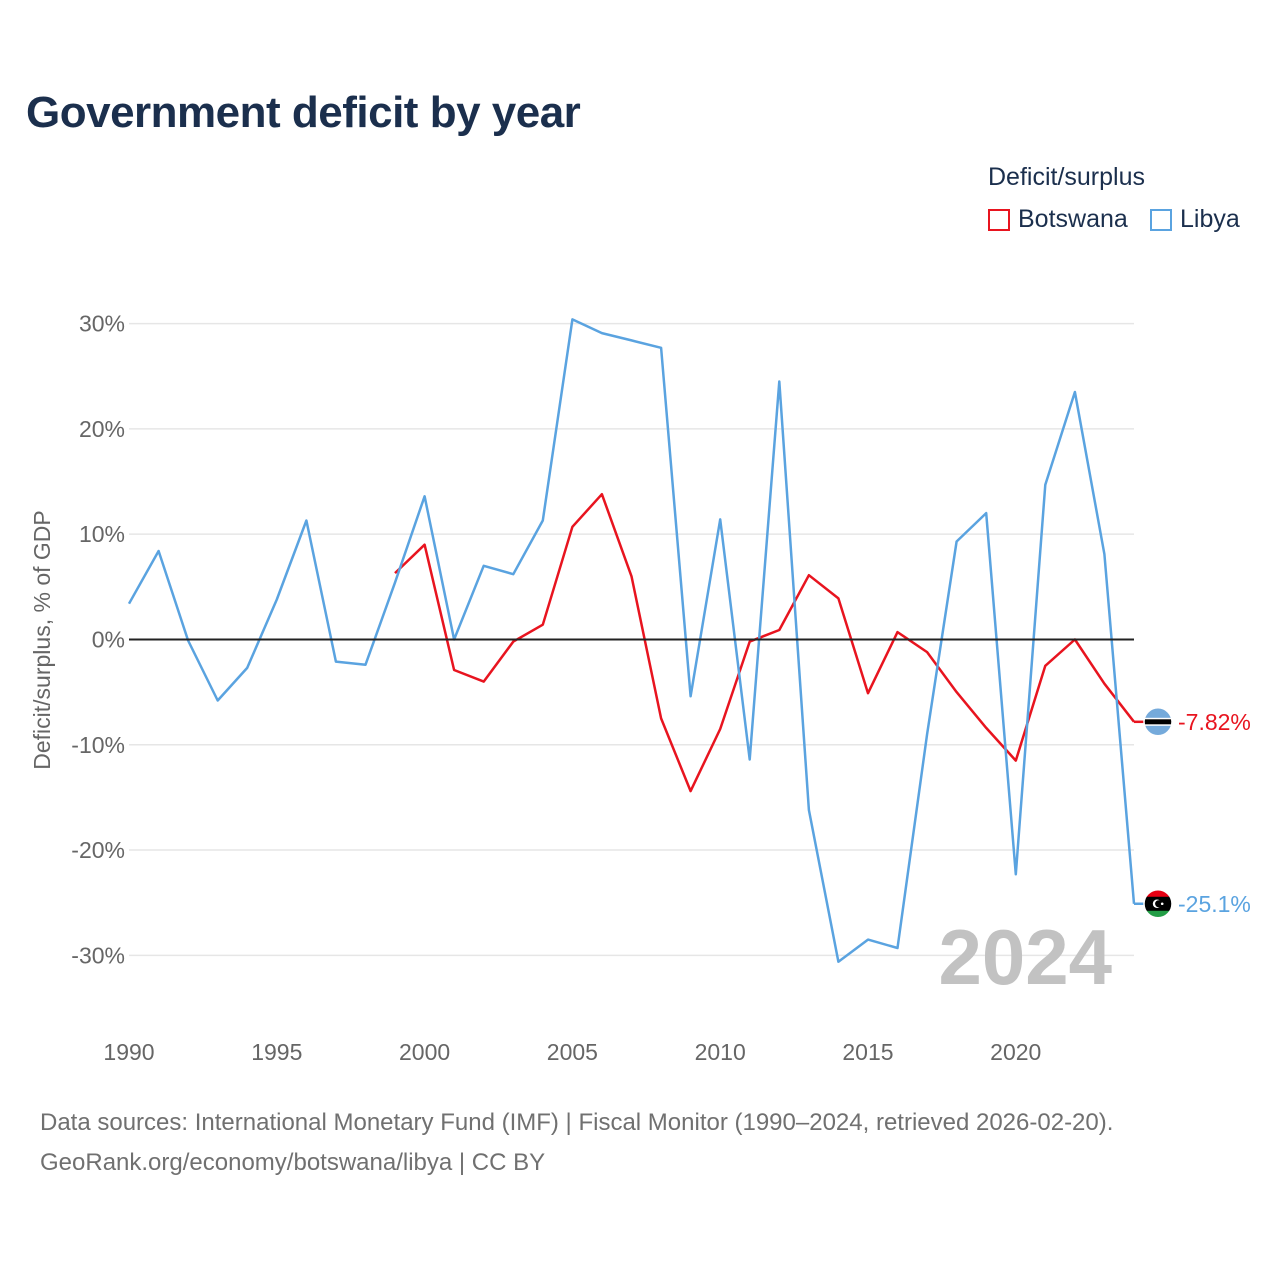 This screenshot has width=1280, height=1280. I want to click on y-tick-label: -10%, so click(98, 745).